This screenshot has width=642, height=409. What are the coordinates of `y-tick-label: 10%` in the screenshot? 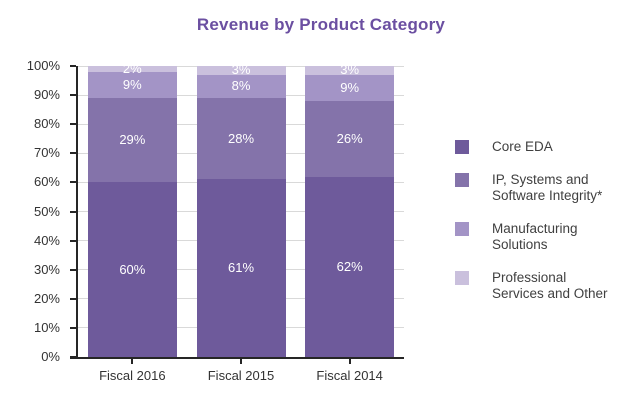 It's located at (46, 327).